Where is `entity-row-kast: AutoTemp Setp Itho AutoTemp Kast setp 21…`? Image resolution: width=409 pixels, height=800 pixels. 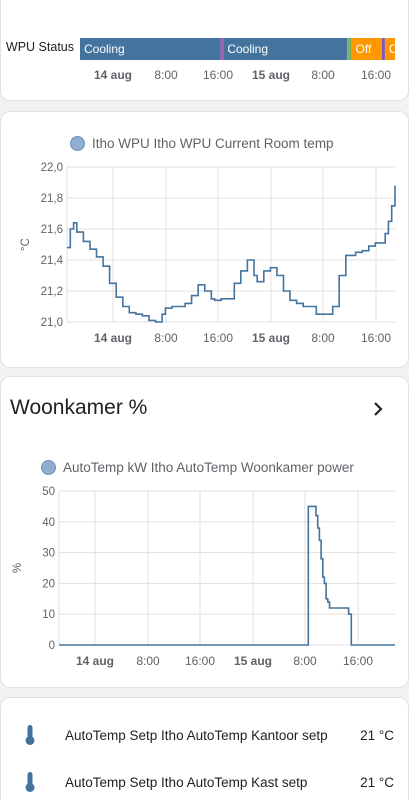 entity-row-kast: AutoTemp Setp Itho AutoTemp Kast setp 21… is located at coordinates (204, 779).